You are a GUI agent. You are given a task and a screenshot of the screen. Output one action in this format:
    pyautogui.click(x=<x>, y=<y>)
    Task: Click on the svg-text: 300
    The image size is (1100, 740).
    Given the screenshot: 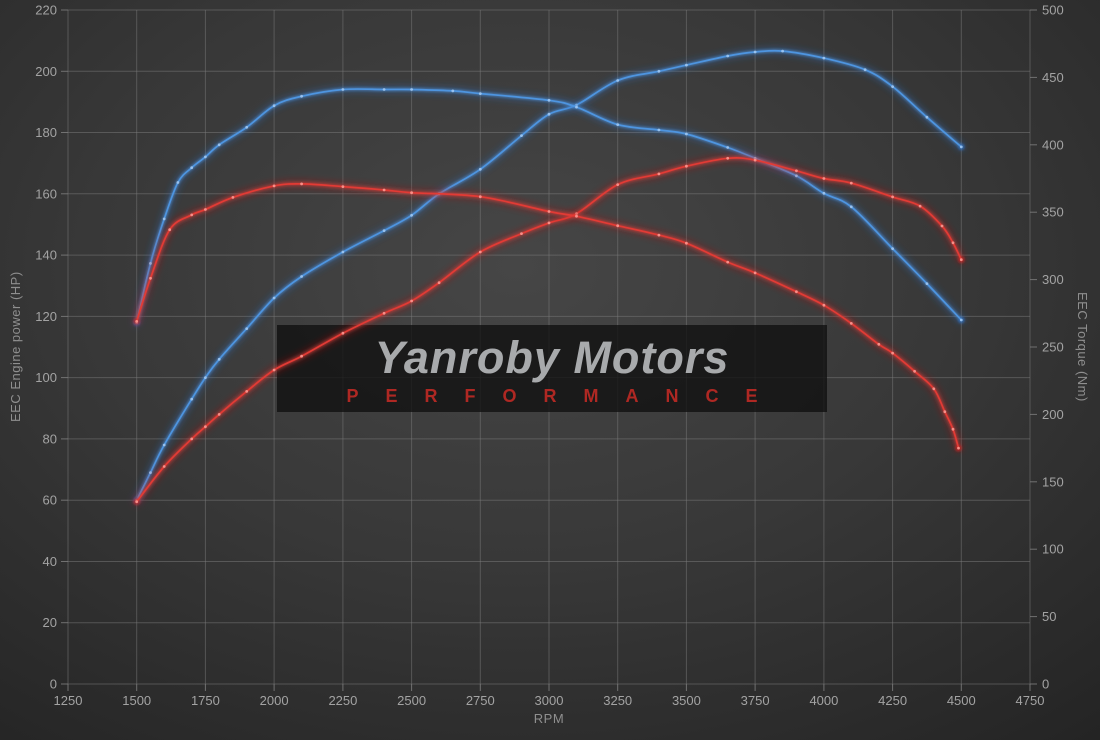 What is the action you would take?
    pyautogui.click(x=1053, y=279)
    